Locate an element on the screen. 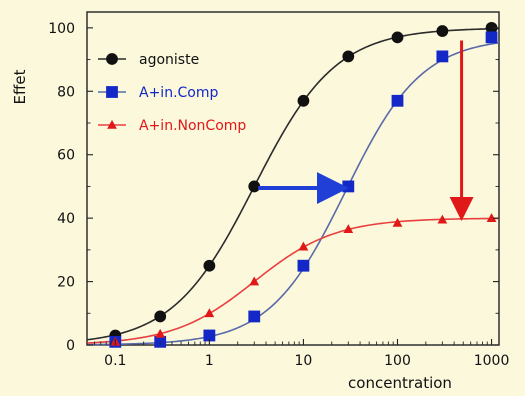 The height and width of the screenshot is (396, 525). x-axis-label: concentration is located at coordinates (400, 383).